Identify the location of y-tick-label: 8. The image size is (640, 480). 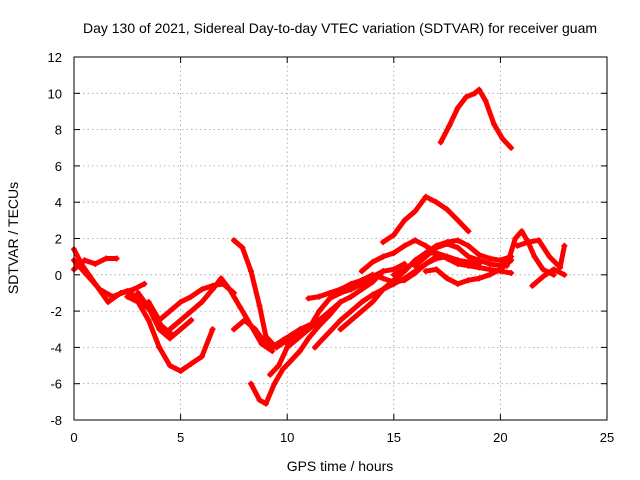
(58, 130).